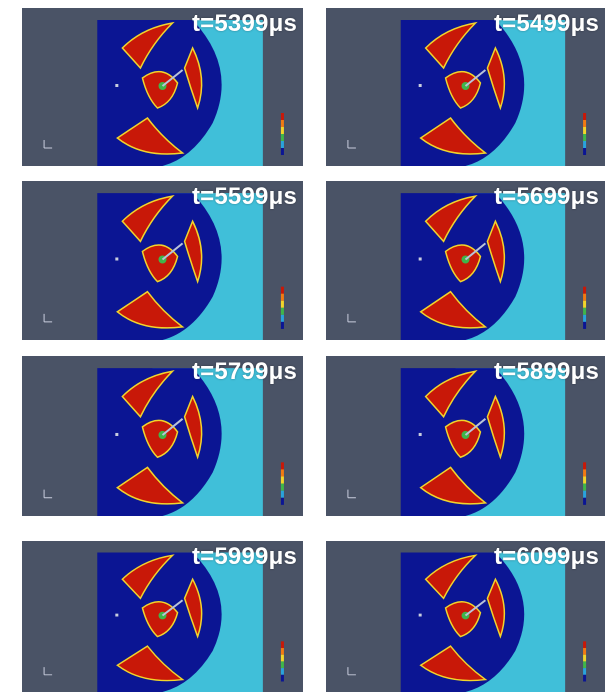 Image resolution: width=607 pixels, height=693 pixels. Describe the element at coordinates (244, 556) in the screenshot. I see `time-label: t=5999μs` at that location.